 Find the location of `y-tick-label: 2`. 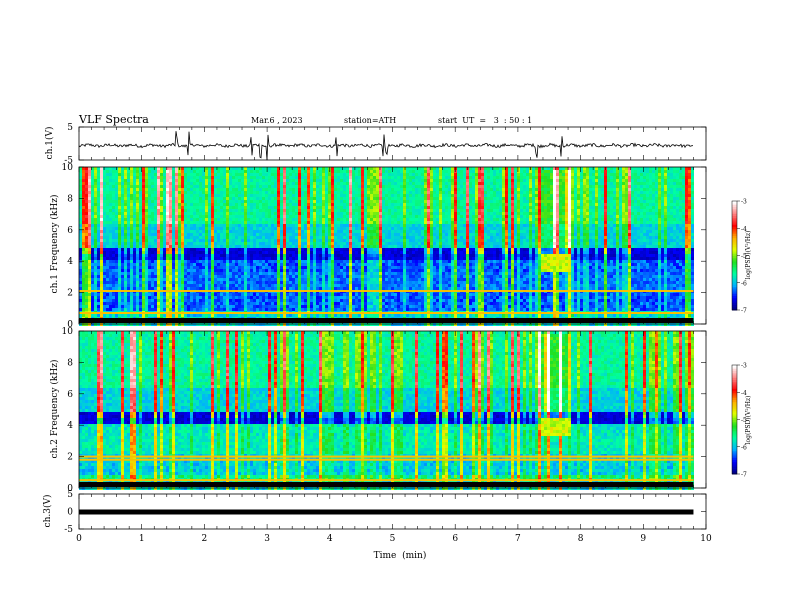

y-tick-label: 2 is located at coordinates (70, 458).